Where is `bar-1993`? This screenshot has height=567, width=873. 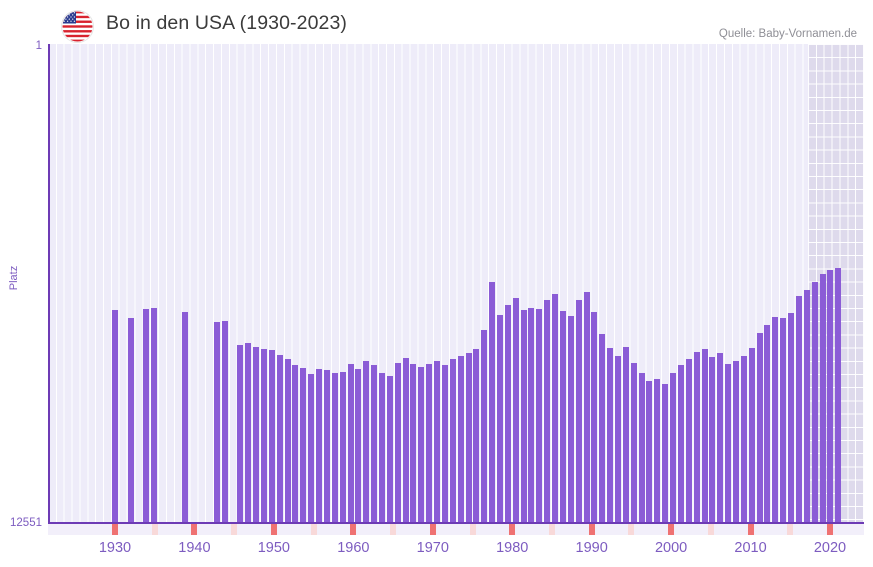
bar-1993 is located at coordinates (610, 435).